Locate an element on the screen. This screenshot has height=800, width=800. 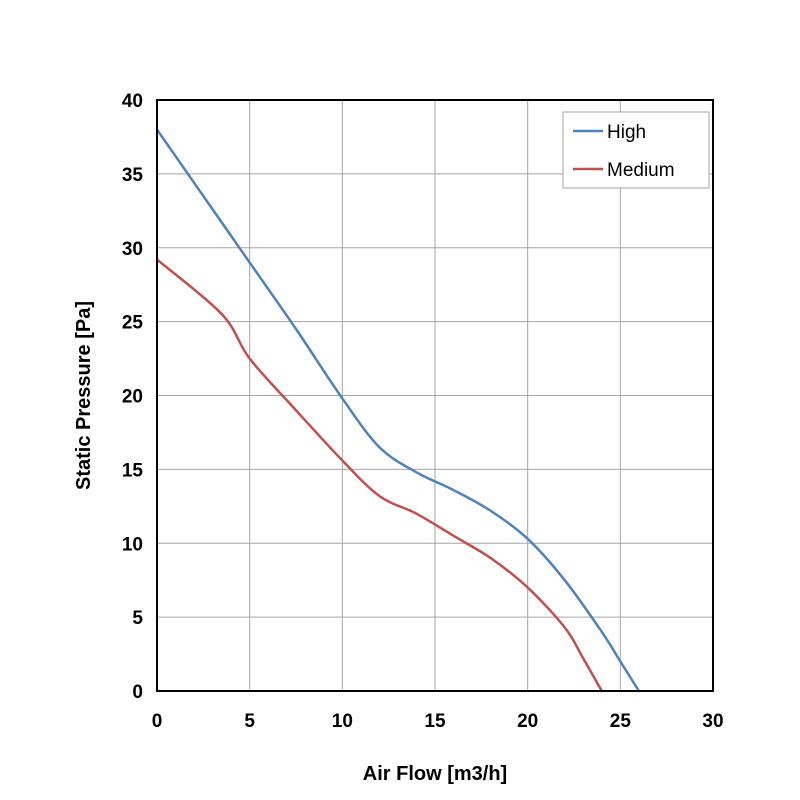
y-axis-title: Static Pressure [Pa] is located at coordinates (84, 395).